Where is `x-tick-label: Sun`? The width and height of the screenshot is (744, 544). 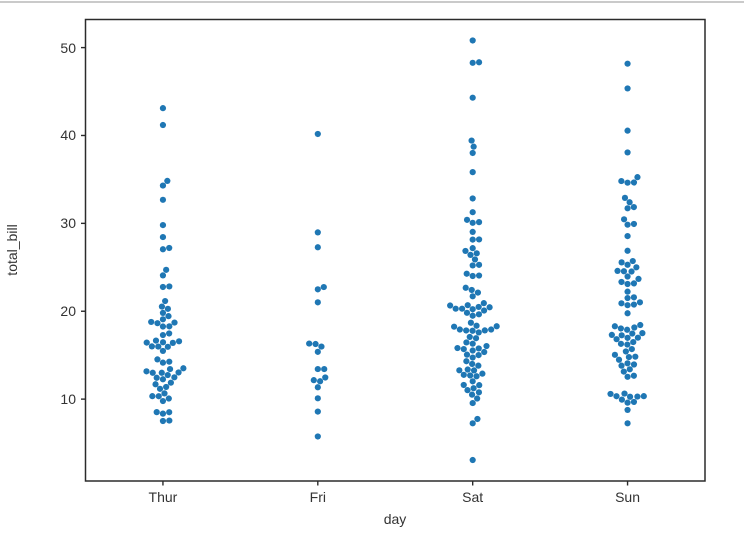 x-tick-label: Sun is located at coordinates (628, 497).